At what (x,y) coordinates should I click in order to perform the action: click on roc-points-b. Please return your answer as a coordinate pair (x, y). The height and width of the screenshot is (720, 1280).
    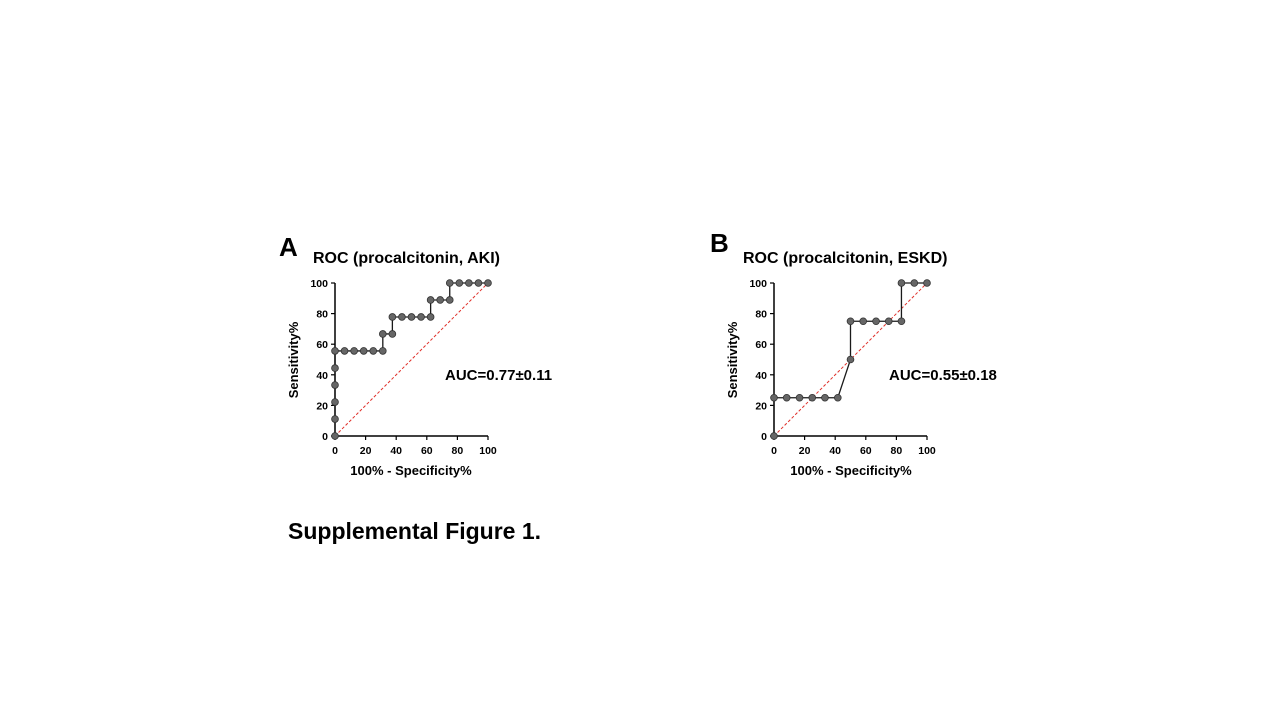
    Looking at the image, I should click on (850, 359).